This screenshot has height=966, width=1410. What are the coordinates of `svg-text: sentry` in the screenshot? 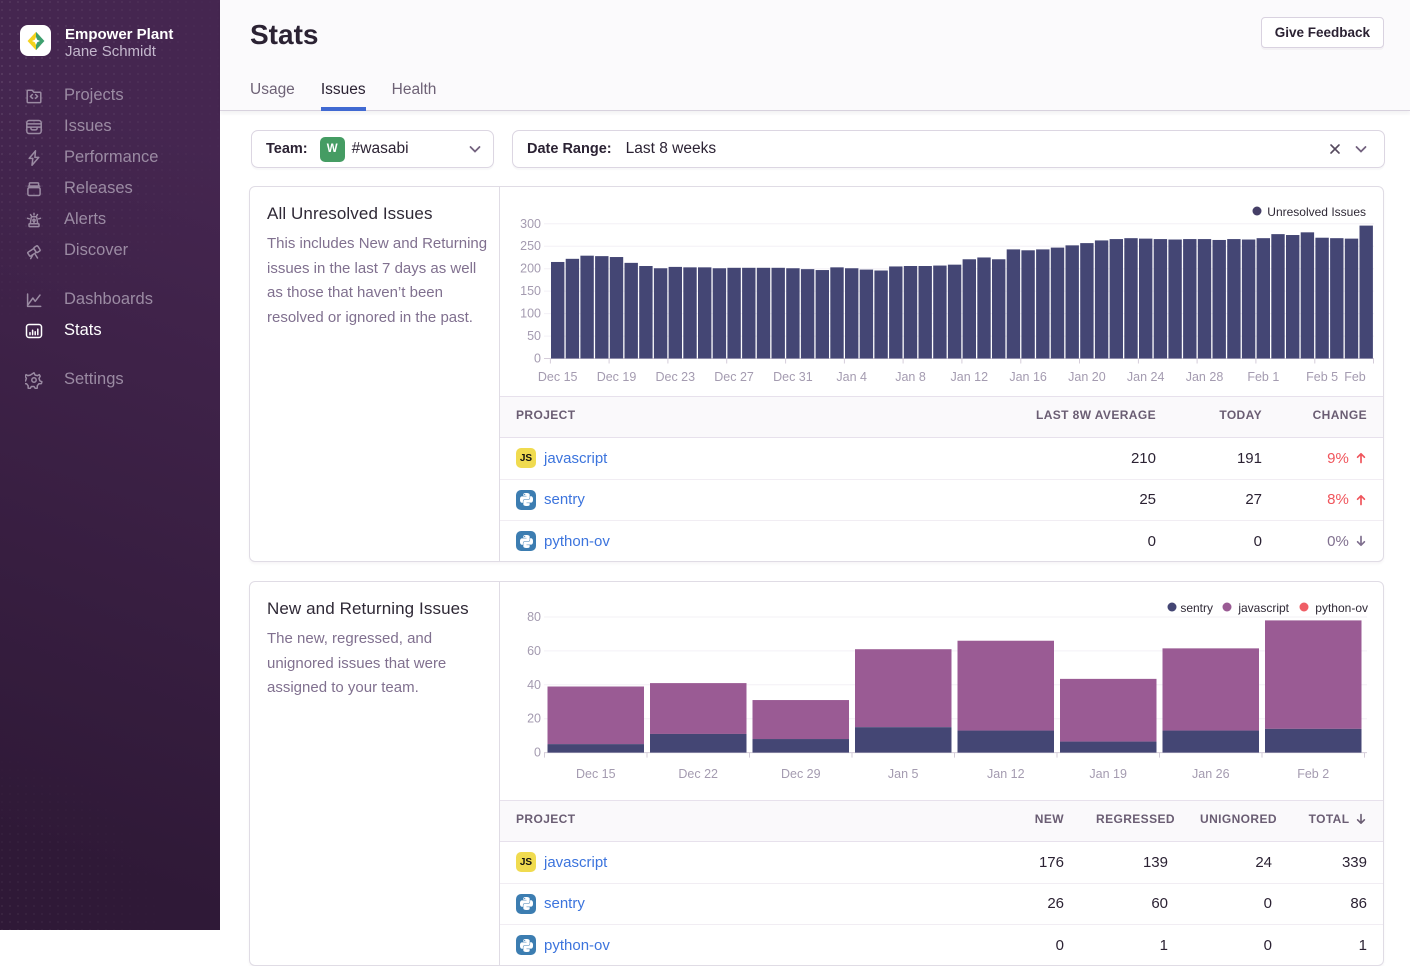 It's located at (1196, 608).